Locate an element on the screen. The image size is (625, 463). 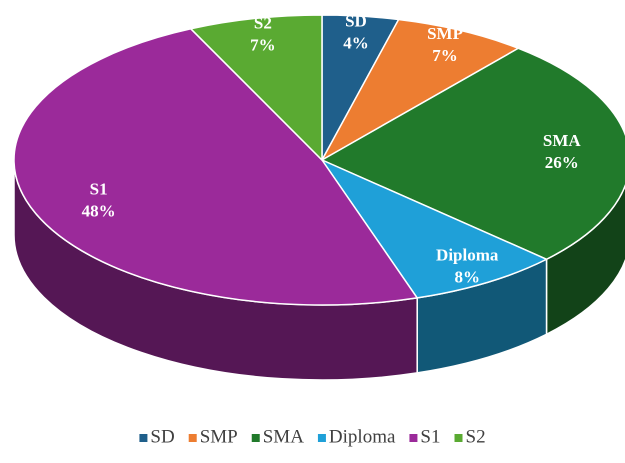
data-label-name: S2 is located at coordinates (263, 22).